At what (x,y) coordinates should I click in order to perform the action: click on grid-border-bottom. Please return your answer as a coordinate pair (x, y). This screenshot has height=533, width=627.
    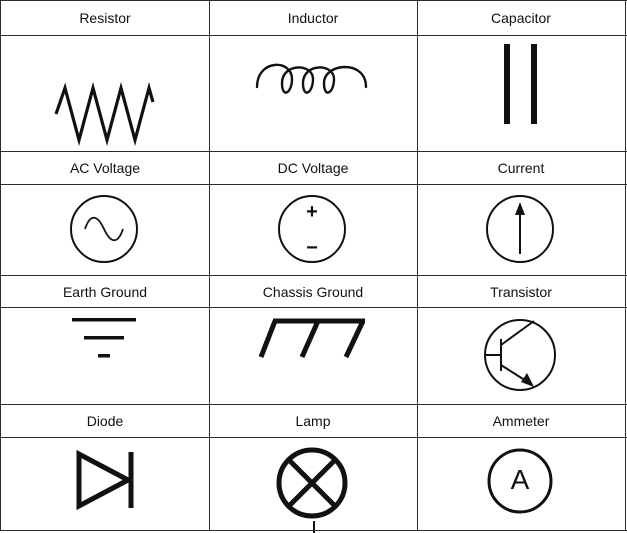
    Looking at the image, I should click on (313, 530).